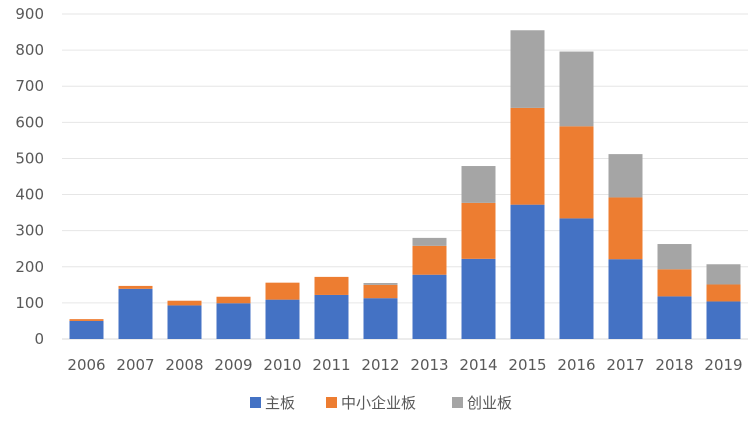 This screenshot has width=756, height=423. What do you see at coordinates (29, 267) in the screenshot?
I see `y-tick-label: 200` at bounding box center [29, 267].